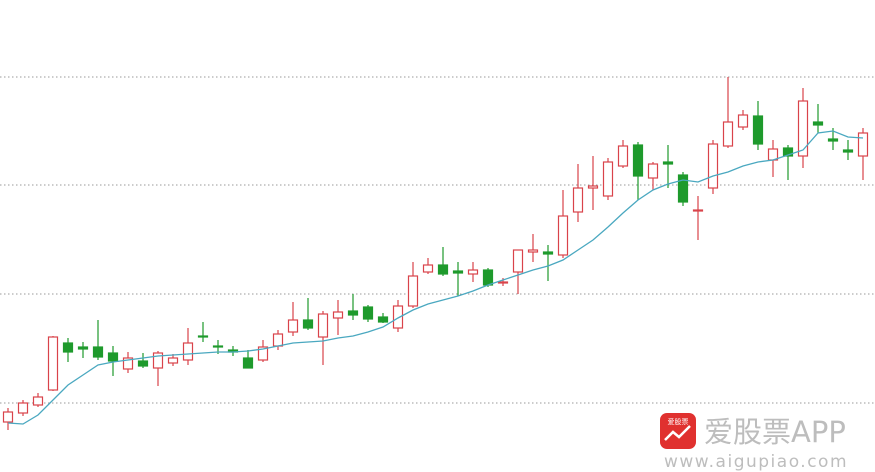 Image resolution: width=875 pixels, height=472 pixels. What do you see at coordinates (775, 432) in the screenshot?
I see `brand-text: 爱股票APP` at bounding box center [775, 432].